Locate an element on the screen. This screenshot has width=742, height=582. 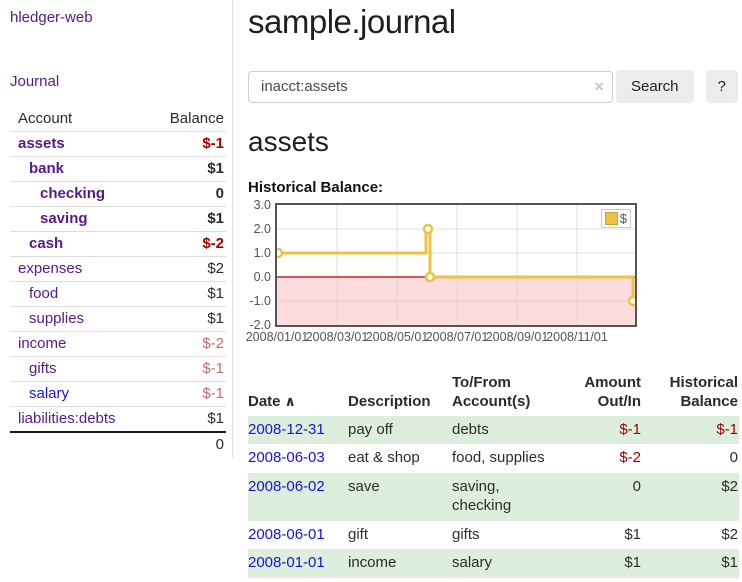
account-link-assets: assets is located at coordinates (41, 143).